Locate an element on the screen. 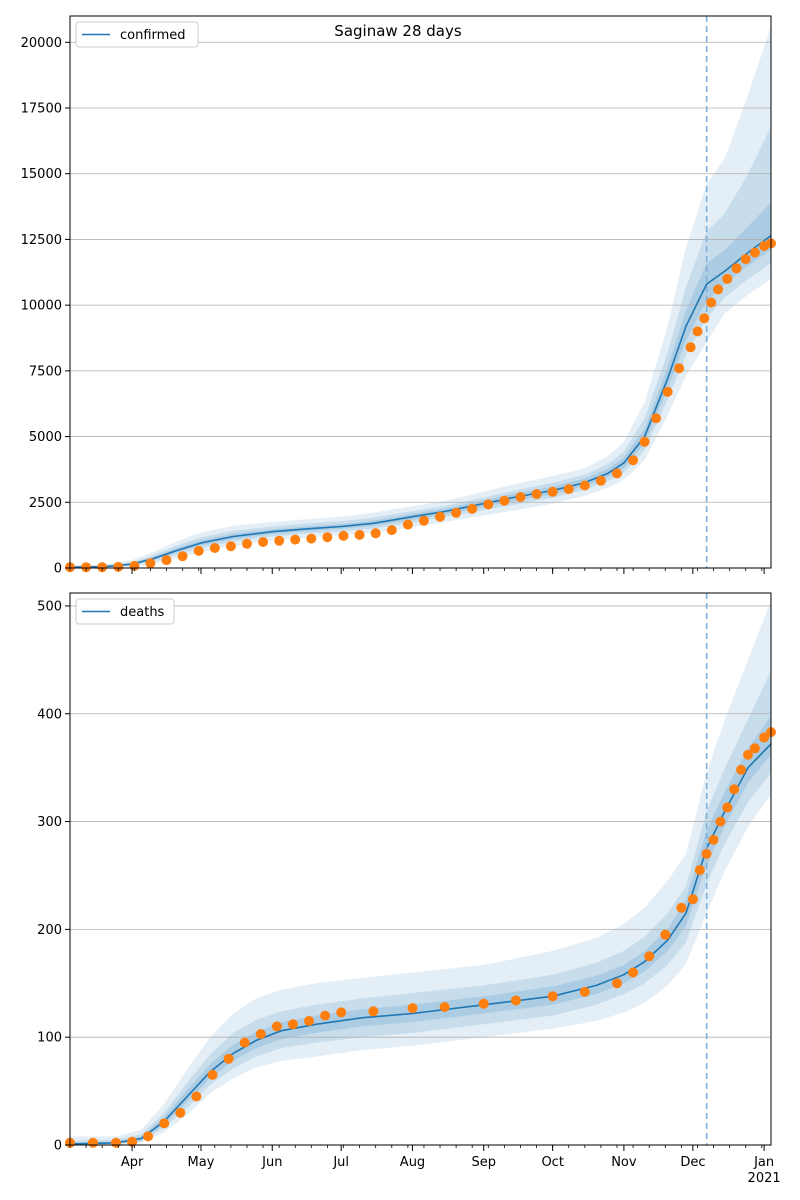 The height and width of the screenshot is (1200, 800). x-month-label: May is located at coordinates (201, 1162).